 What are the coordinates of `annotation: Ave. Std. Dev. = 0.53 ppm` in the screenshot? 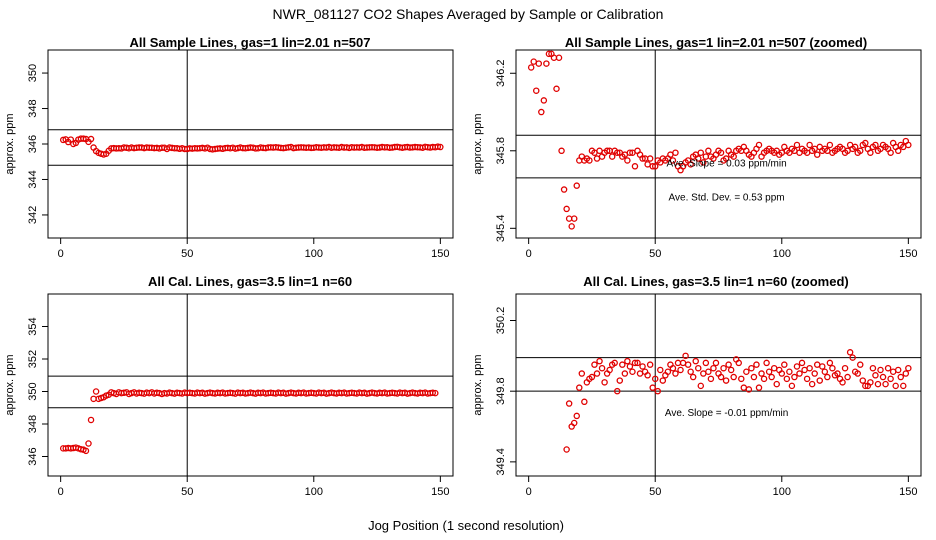 It's located at (727, 197).